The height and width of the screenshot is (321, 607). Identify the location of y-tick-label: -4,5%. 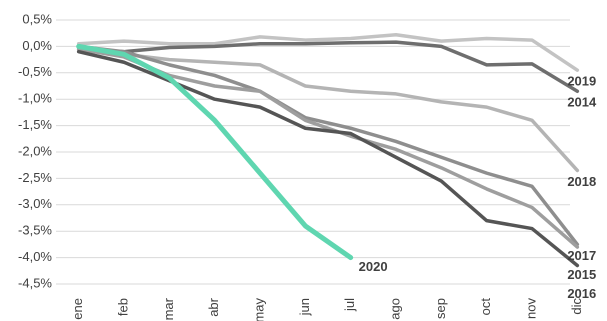
(35, 282).